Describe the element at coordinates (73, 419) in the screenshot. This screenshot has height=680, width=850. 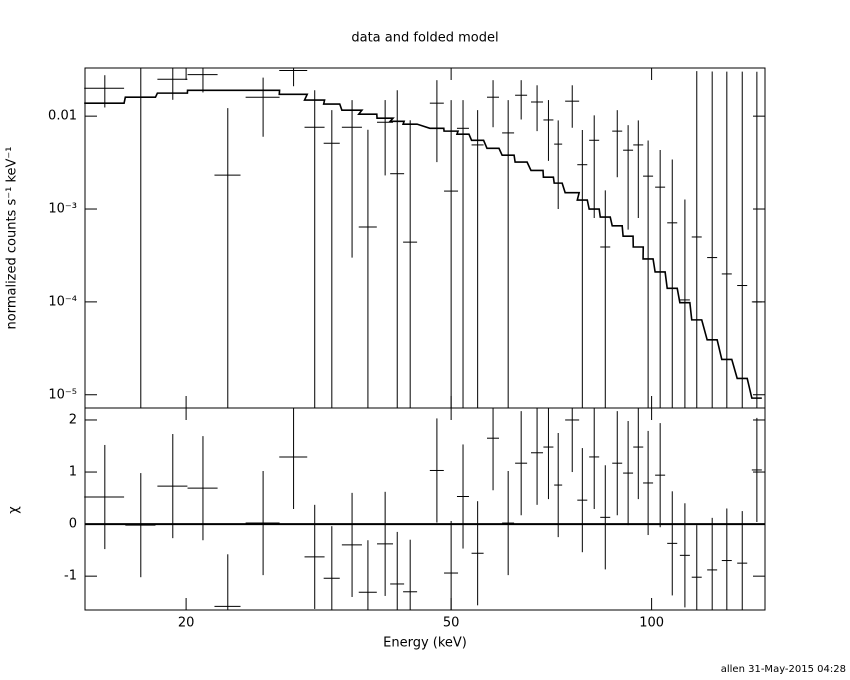
I see `y-tick-label: 2` at that location.